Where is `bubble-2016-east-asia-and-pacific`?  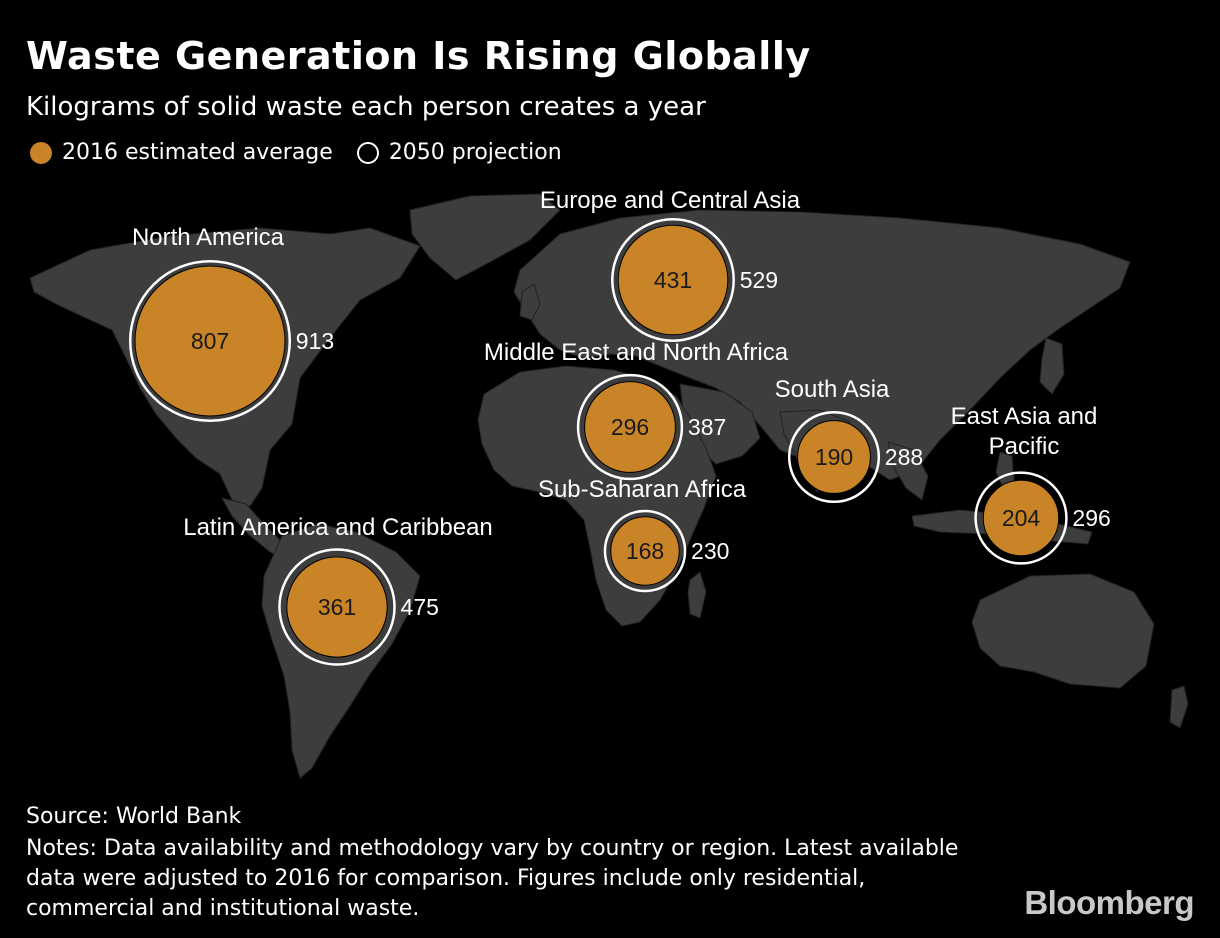
bubble-2016-east-asia-and-pacific is located at coordinates (1021, 518).